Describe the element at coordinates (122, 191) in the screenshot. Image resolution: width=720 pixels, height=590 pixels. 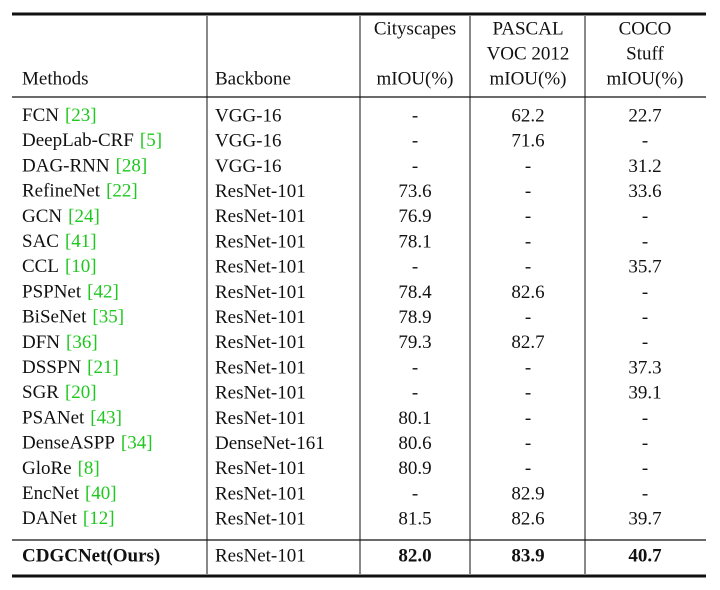
I see `citation: [22]` at that location.